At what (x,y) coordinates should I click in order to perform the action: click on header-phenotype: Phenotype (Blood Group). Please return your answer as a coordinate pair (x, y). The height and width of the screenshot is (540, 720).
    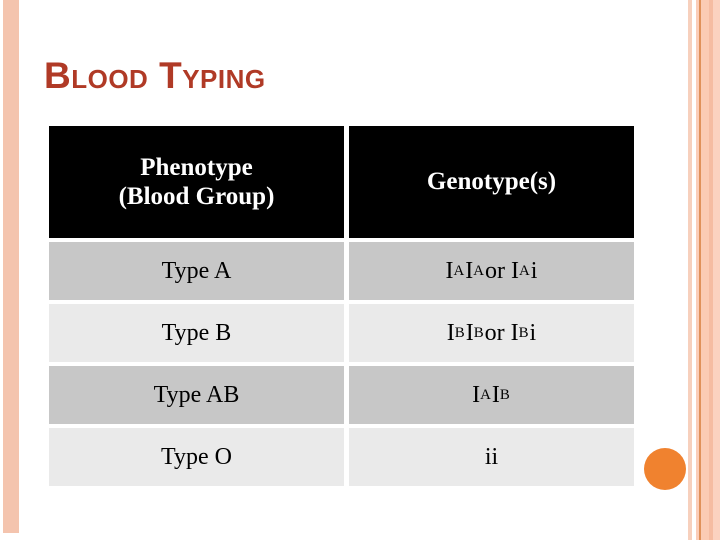
    Looking at the image, I should click on (196, 182).